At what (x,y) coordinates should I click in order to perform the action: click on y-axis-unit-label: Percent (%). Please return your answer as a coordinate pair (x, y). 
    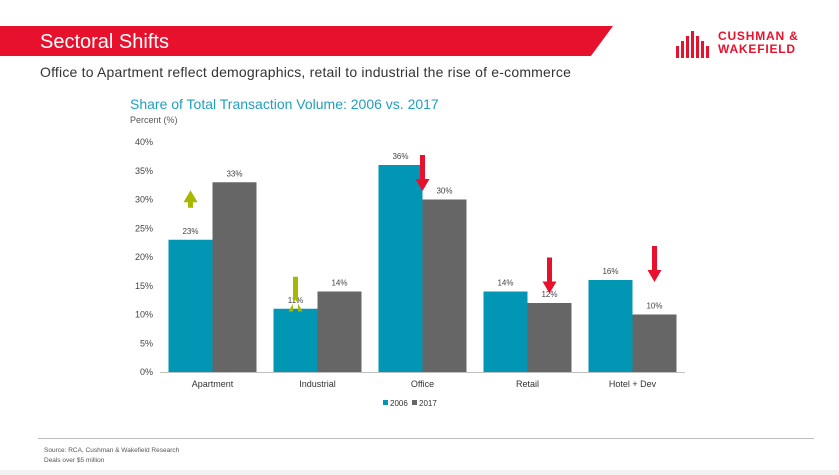
    Looking at the image, I should click on (154, 120).